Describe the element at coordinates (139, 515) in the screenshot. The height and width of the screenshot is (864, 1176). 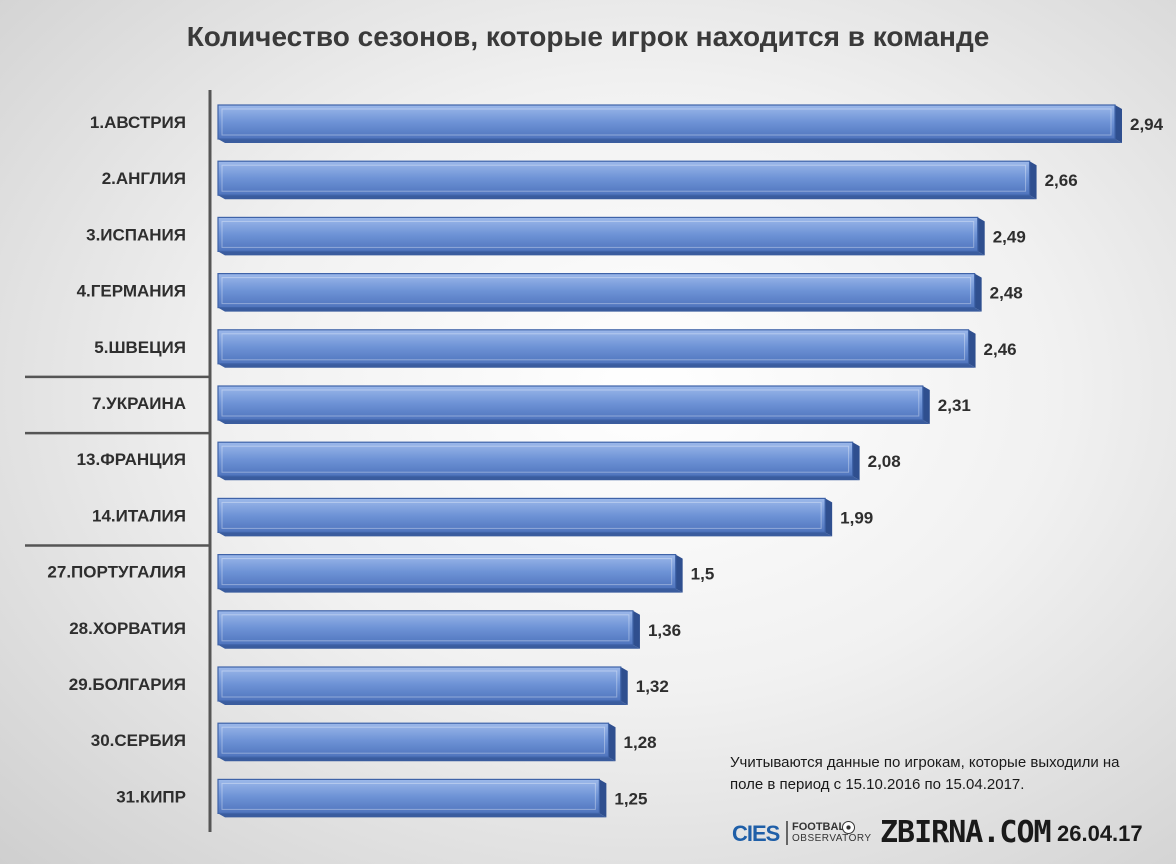
I see `category-label: 14.ИТАЛИЯ` at that location.